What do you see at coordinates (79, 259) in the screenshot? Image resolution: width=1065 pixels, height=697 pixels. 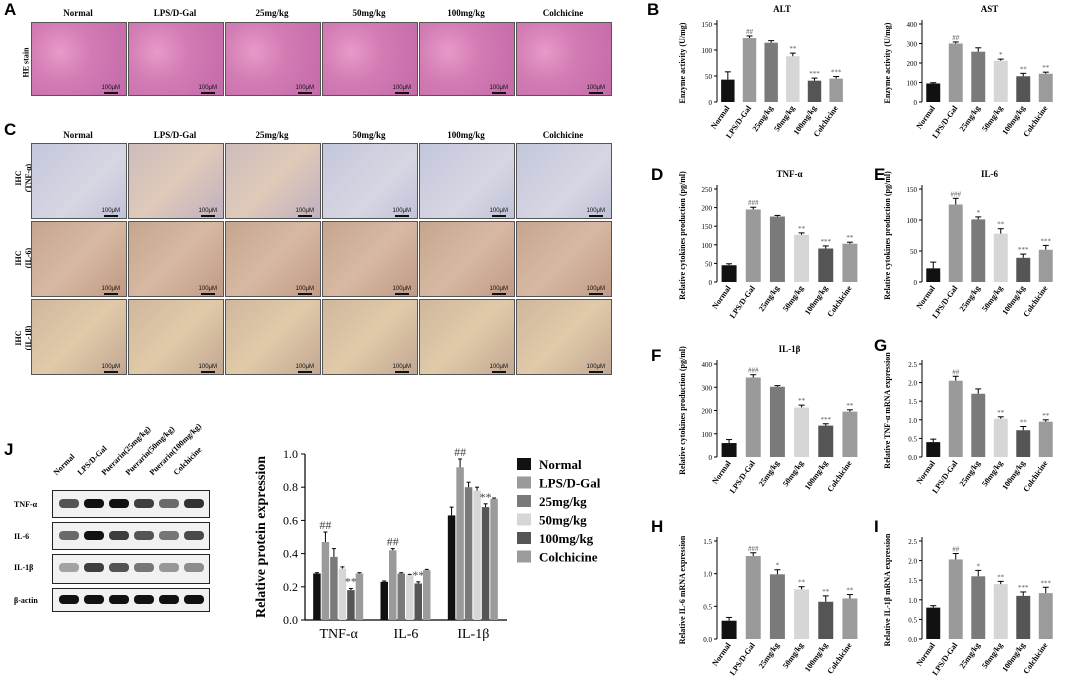 I see `ihc-il6-image-normal: 100μM` at bounding box center [79, 259].